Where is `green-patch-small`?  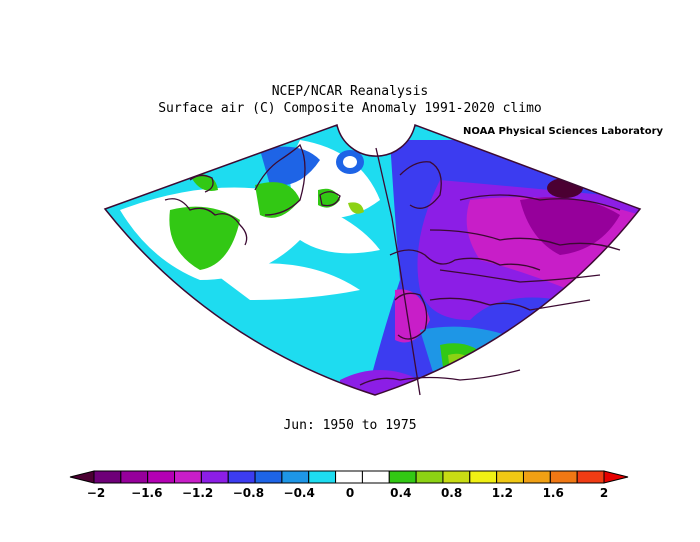 green-patch-small is located at coordinates (356, 208).